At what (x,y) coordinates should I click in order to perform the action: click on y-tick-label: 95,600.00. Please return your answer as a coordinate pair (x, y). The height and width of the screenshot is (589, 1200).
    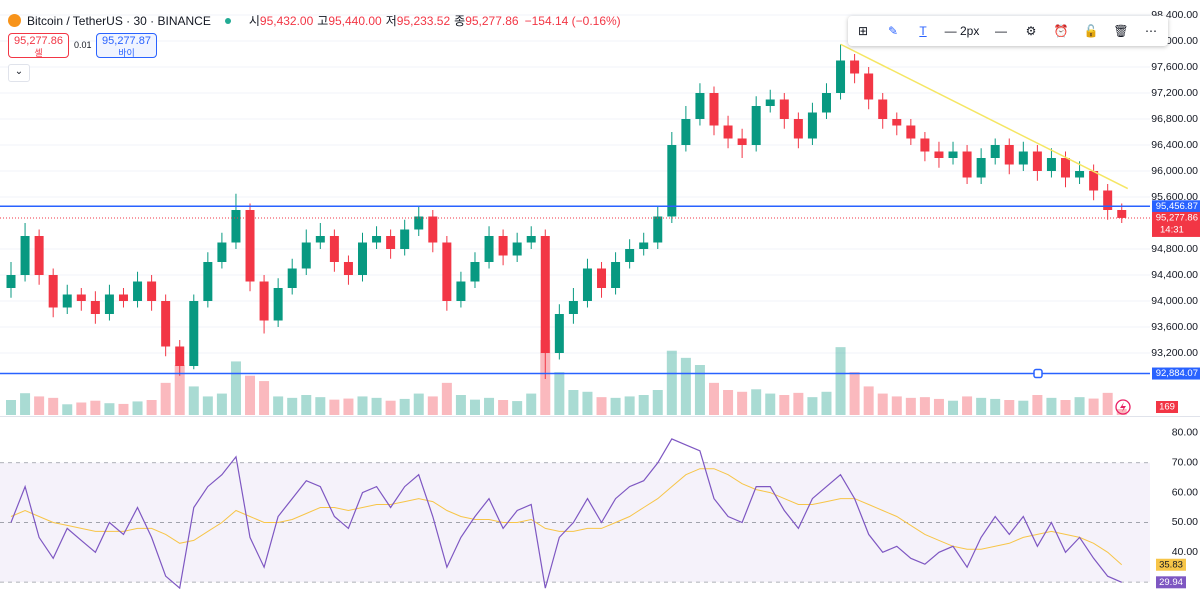
    Looking at the image, I should click on (1174, 197).